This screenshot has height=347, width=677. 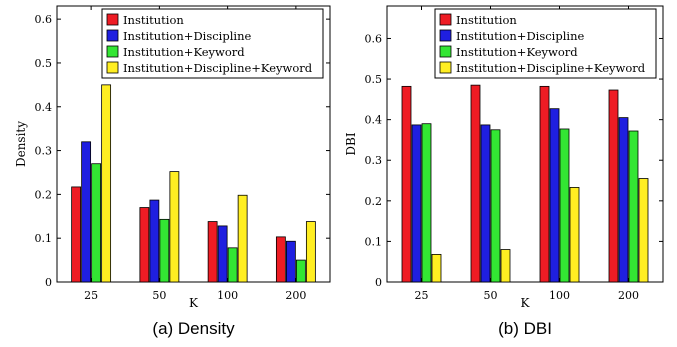 What do you see at coordinates (193, 328) in the screenshot?
I see `chart-caption: (a) Density` at bounding box center [193, 328].